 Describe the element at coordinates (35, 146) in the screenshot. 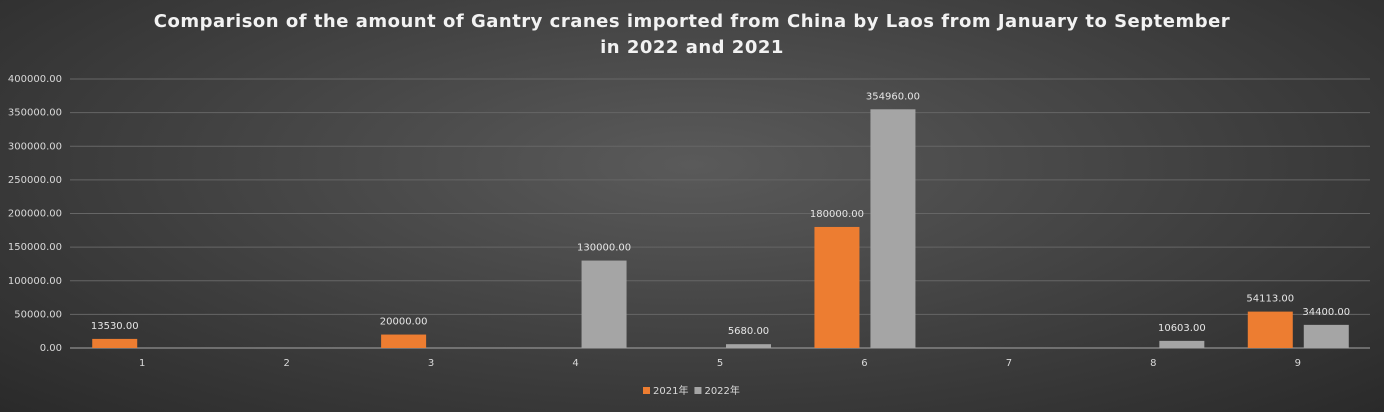

I see `y-tick-label: 300000.00` at that location.